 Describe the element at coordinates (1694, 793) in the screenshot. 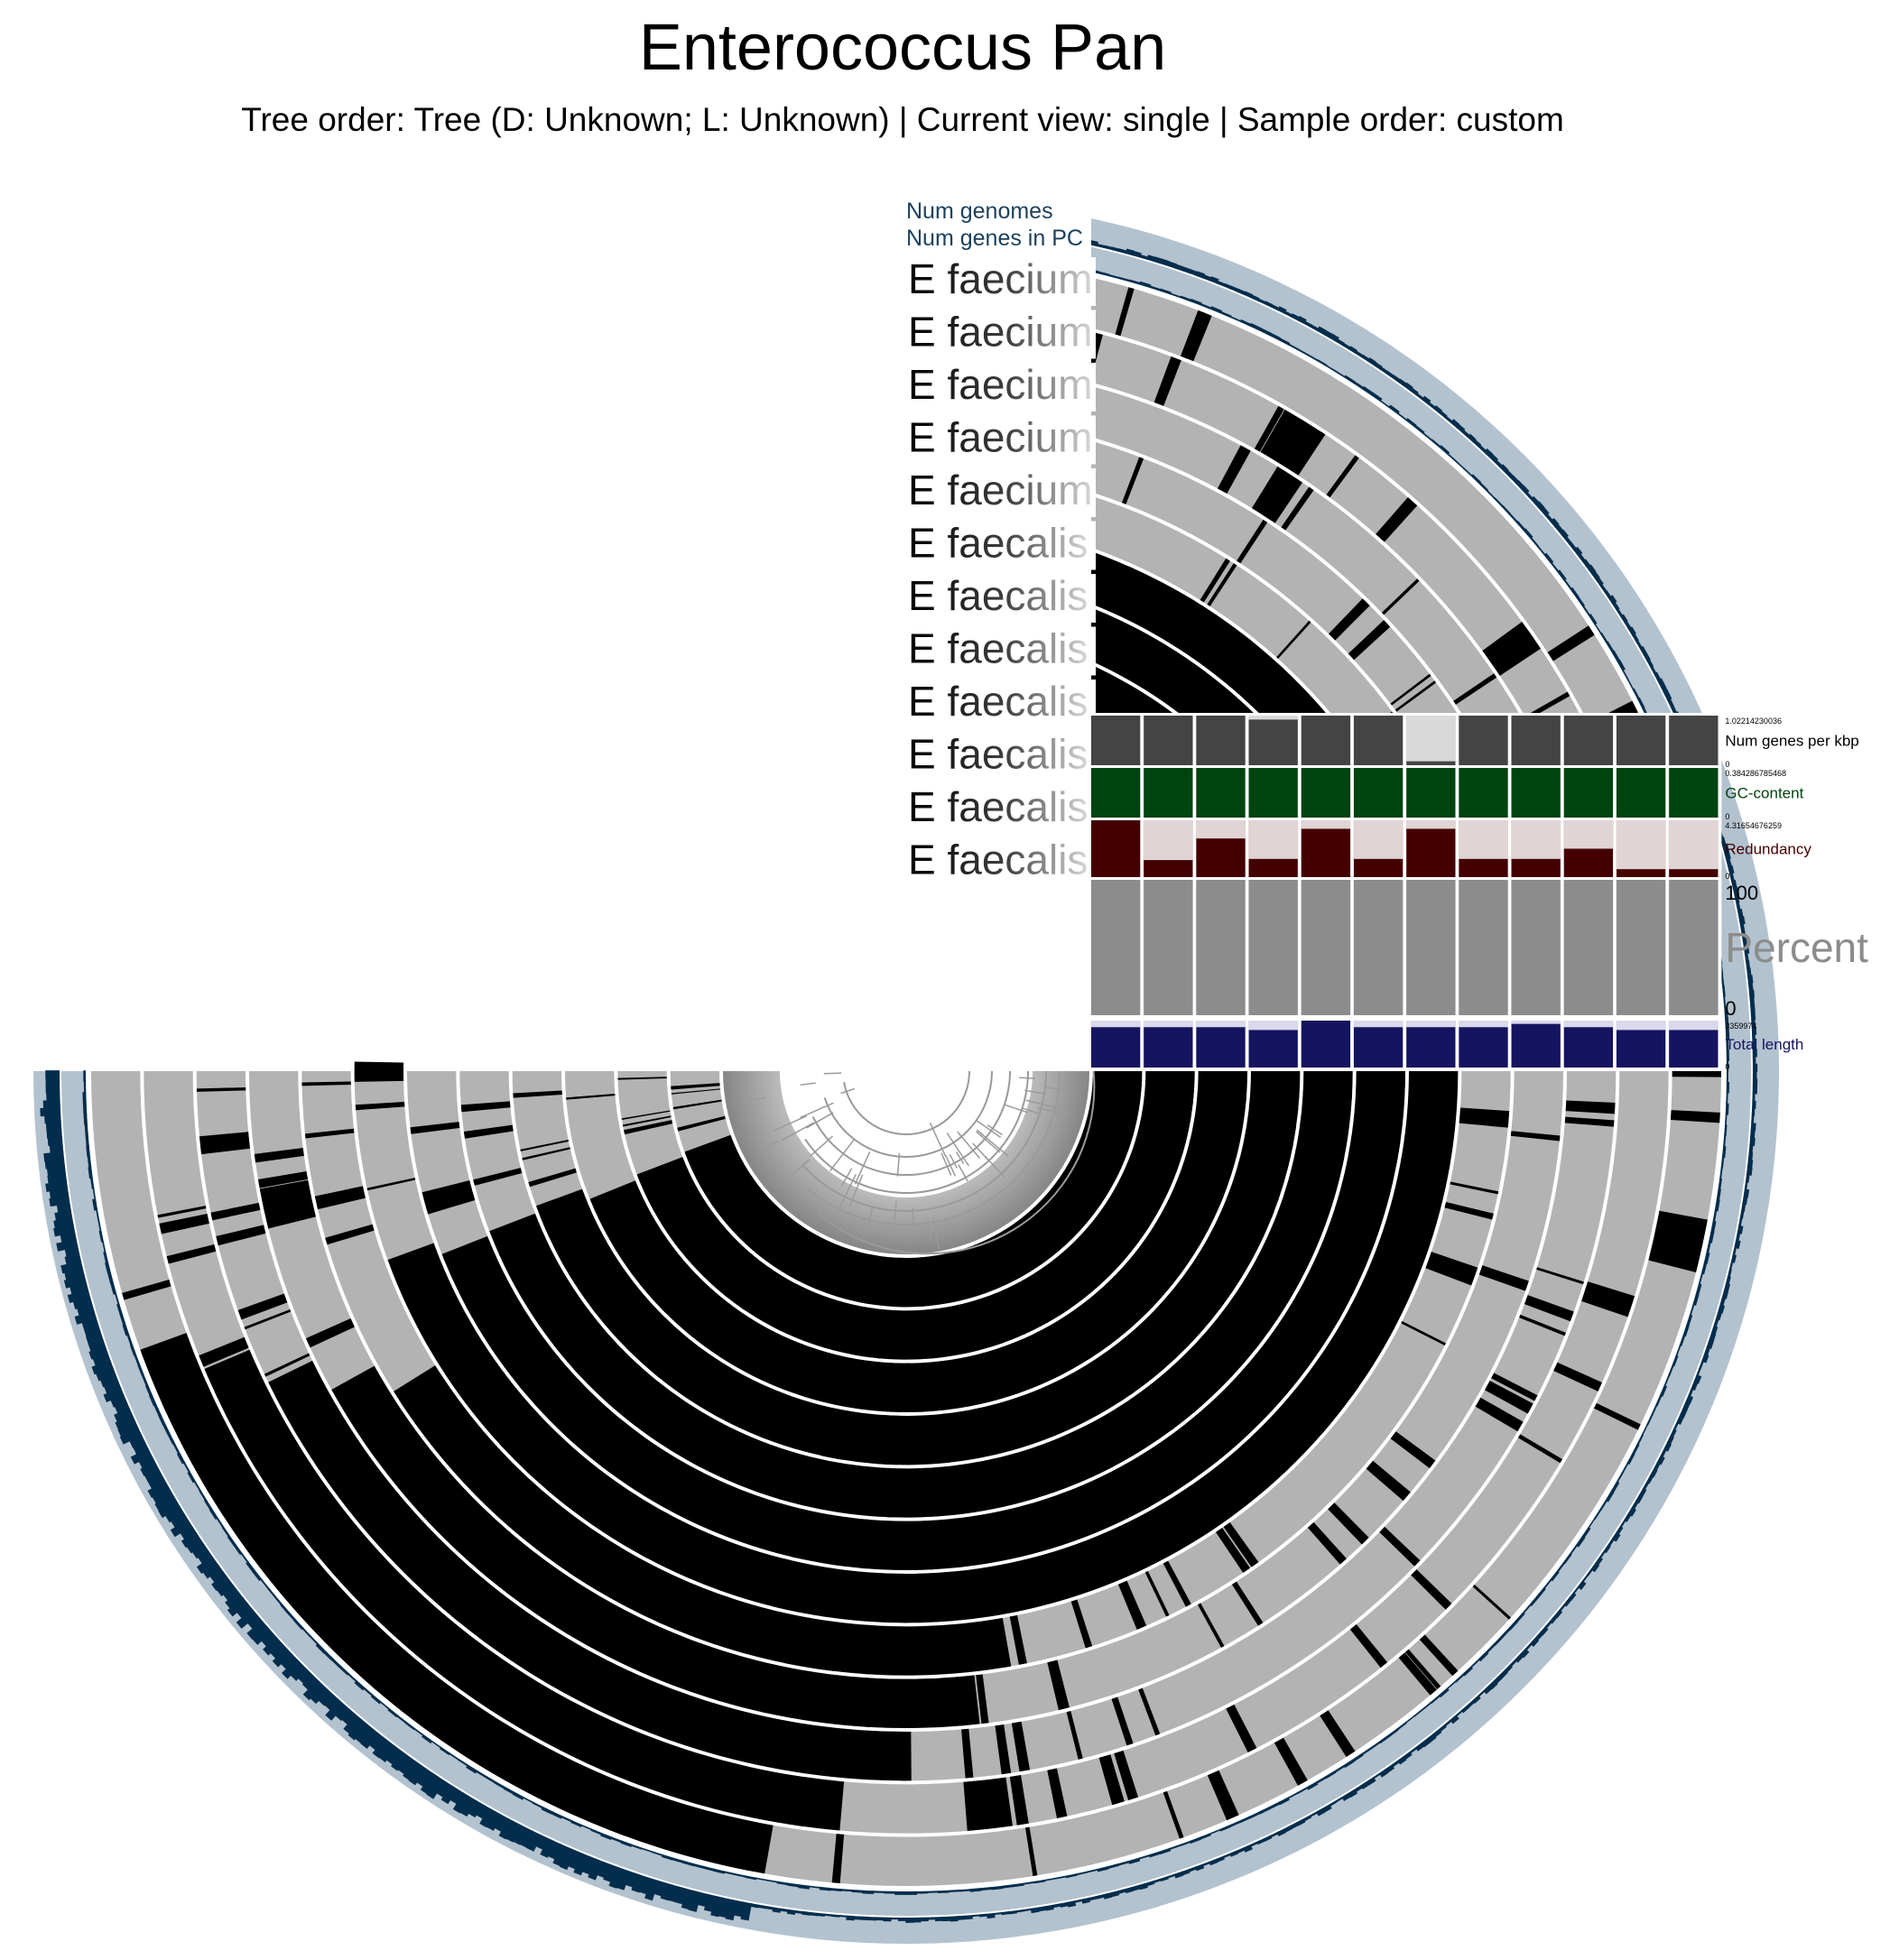

I see `gc-content-bar` at that location.